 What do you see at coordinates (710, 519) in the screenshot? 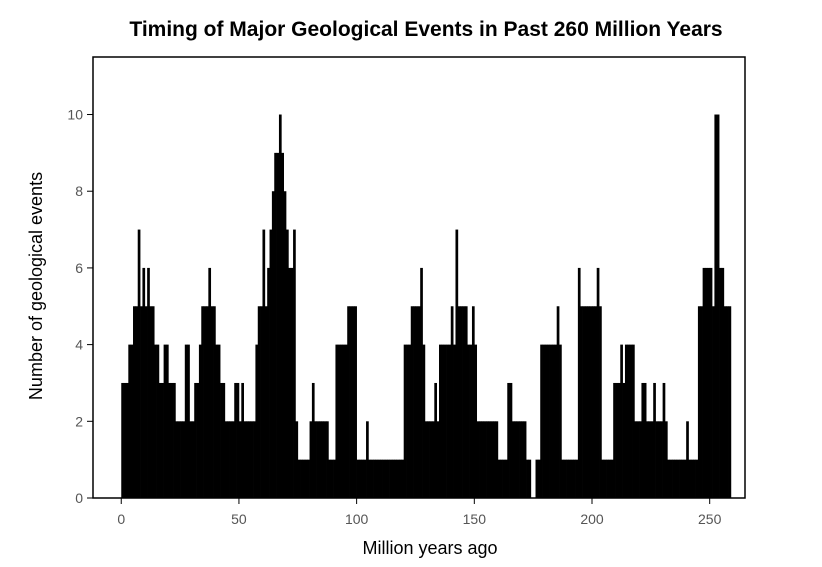
I see `x-tick-label: 250` at bounding box center [710, 519].